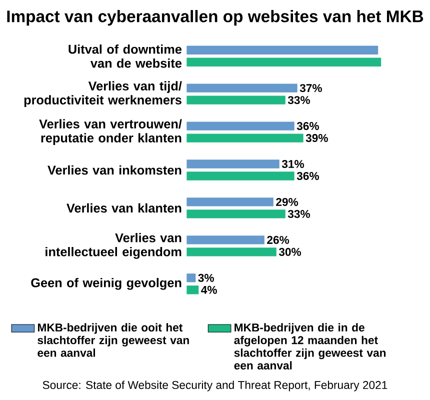  I want to click on chart-title: Impact van cyberaanvallen op websites van het MKB, so click(215, 18).